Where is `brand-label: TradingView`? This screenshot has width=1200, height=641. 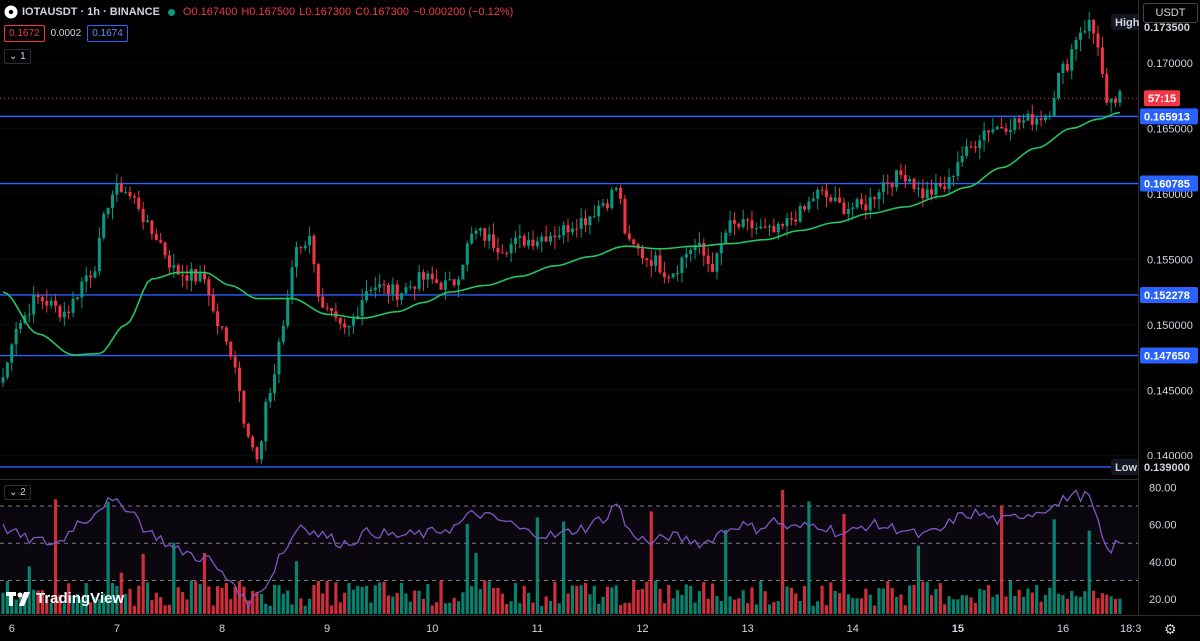 brand-label: TradingView is located at coordinates (80, 598).